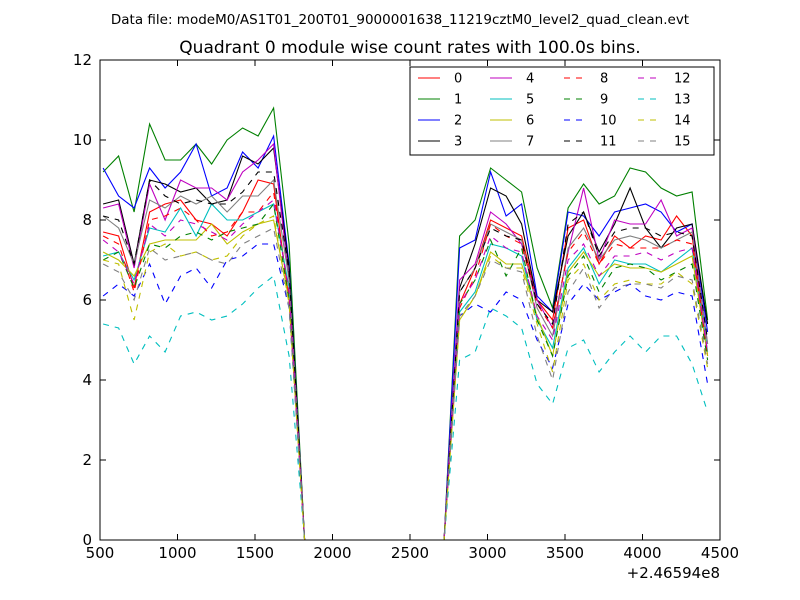  I want to click on x-tick-label: 1000, so click(177, 553).